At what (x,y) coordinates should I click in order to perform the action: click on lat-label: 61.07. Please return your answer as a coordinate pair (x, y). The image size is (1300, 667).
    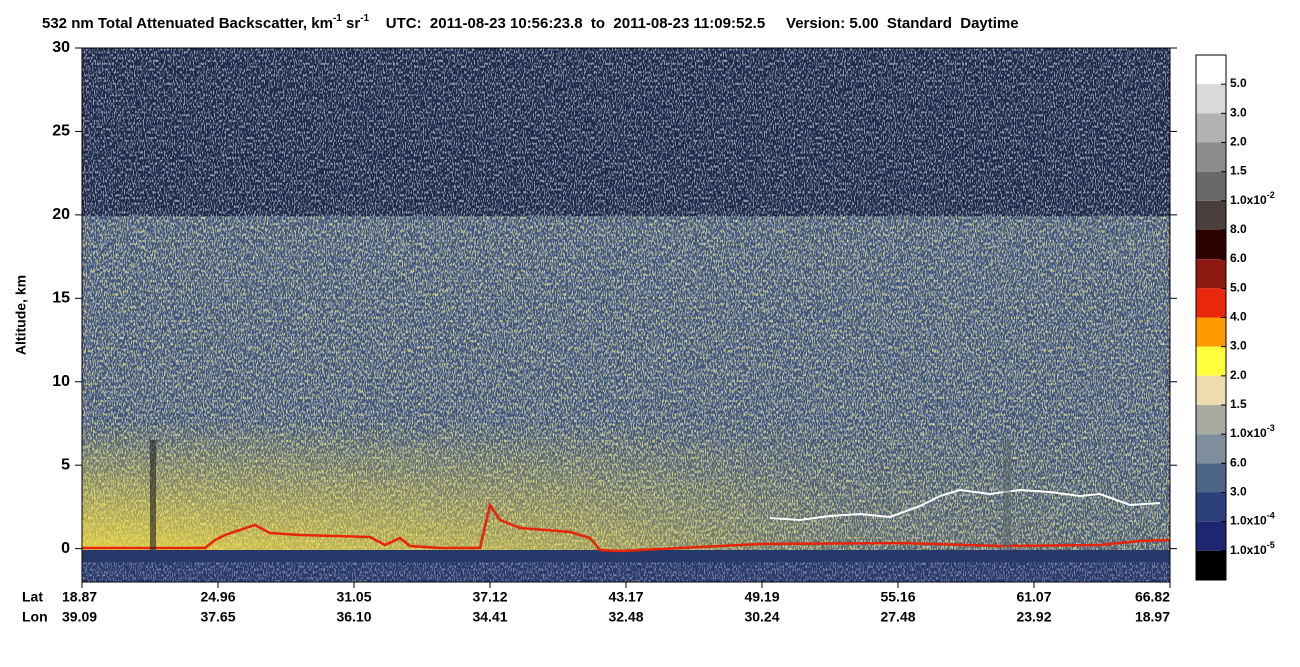
    Looking at the image, I should click on (1033, 597).